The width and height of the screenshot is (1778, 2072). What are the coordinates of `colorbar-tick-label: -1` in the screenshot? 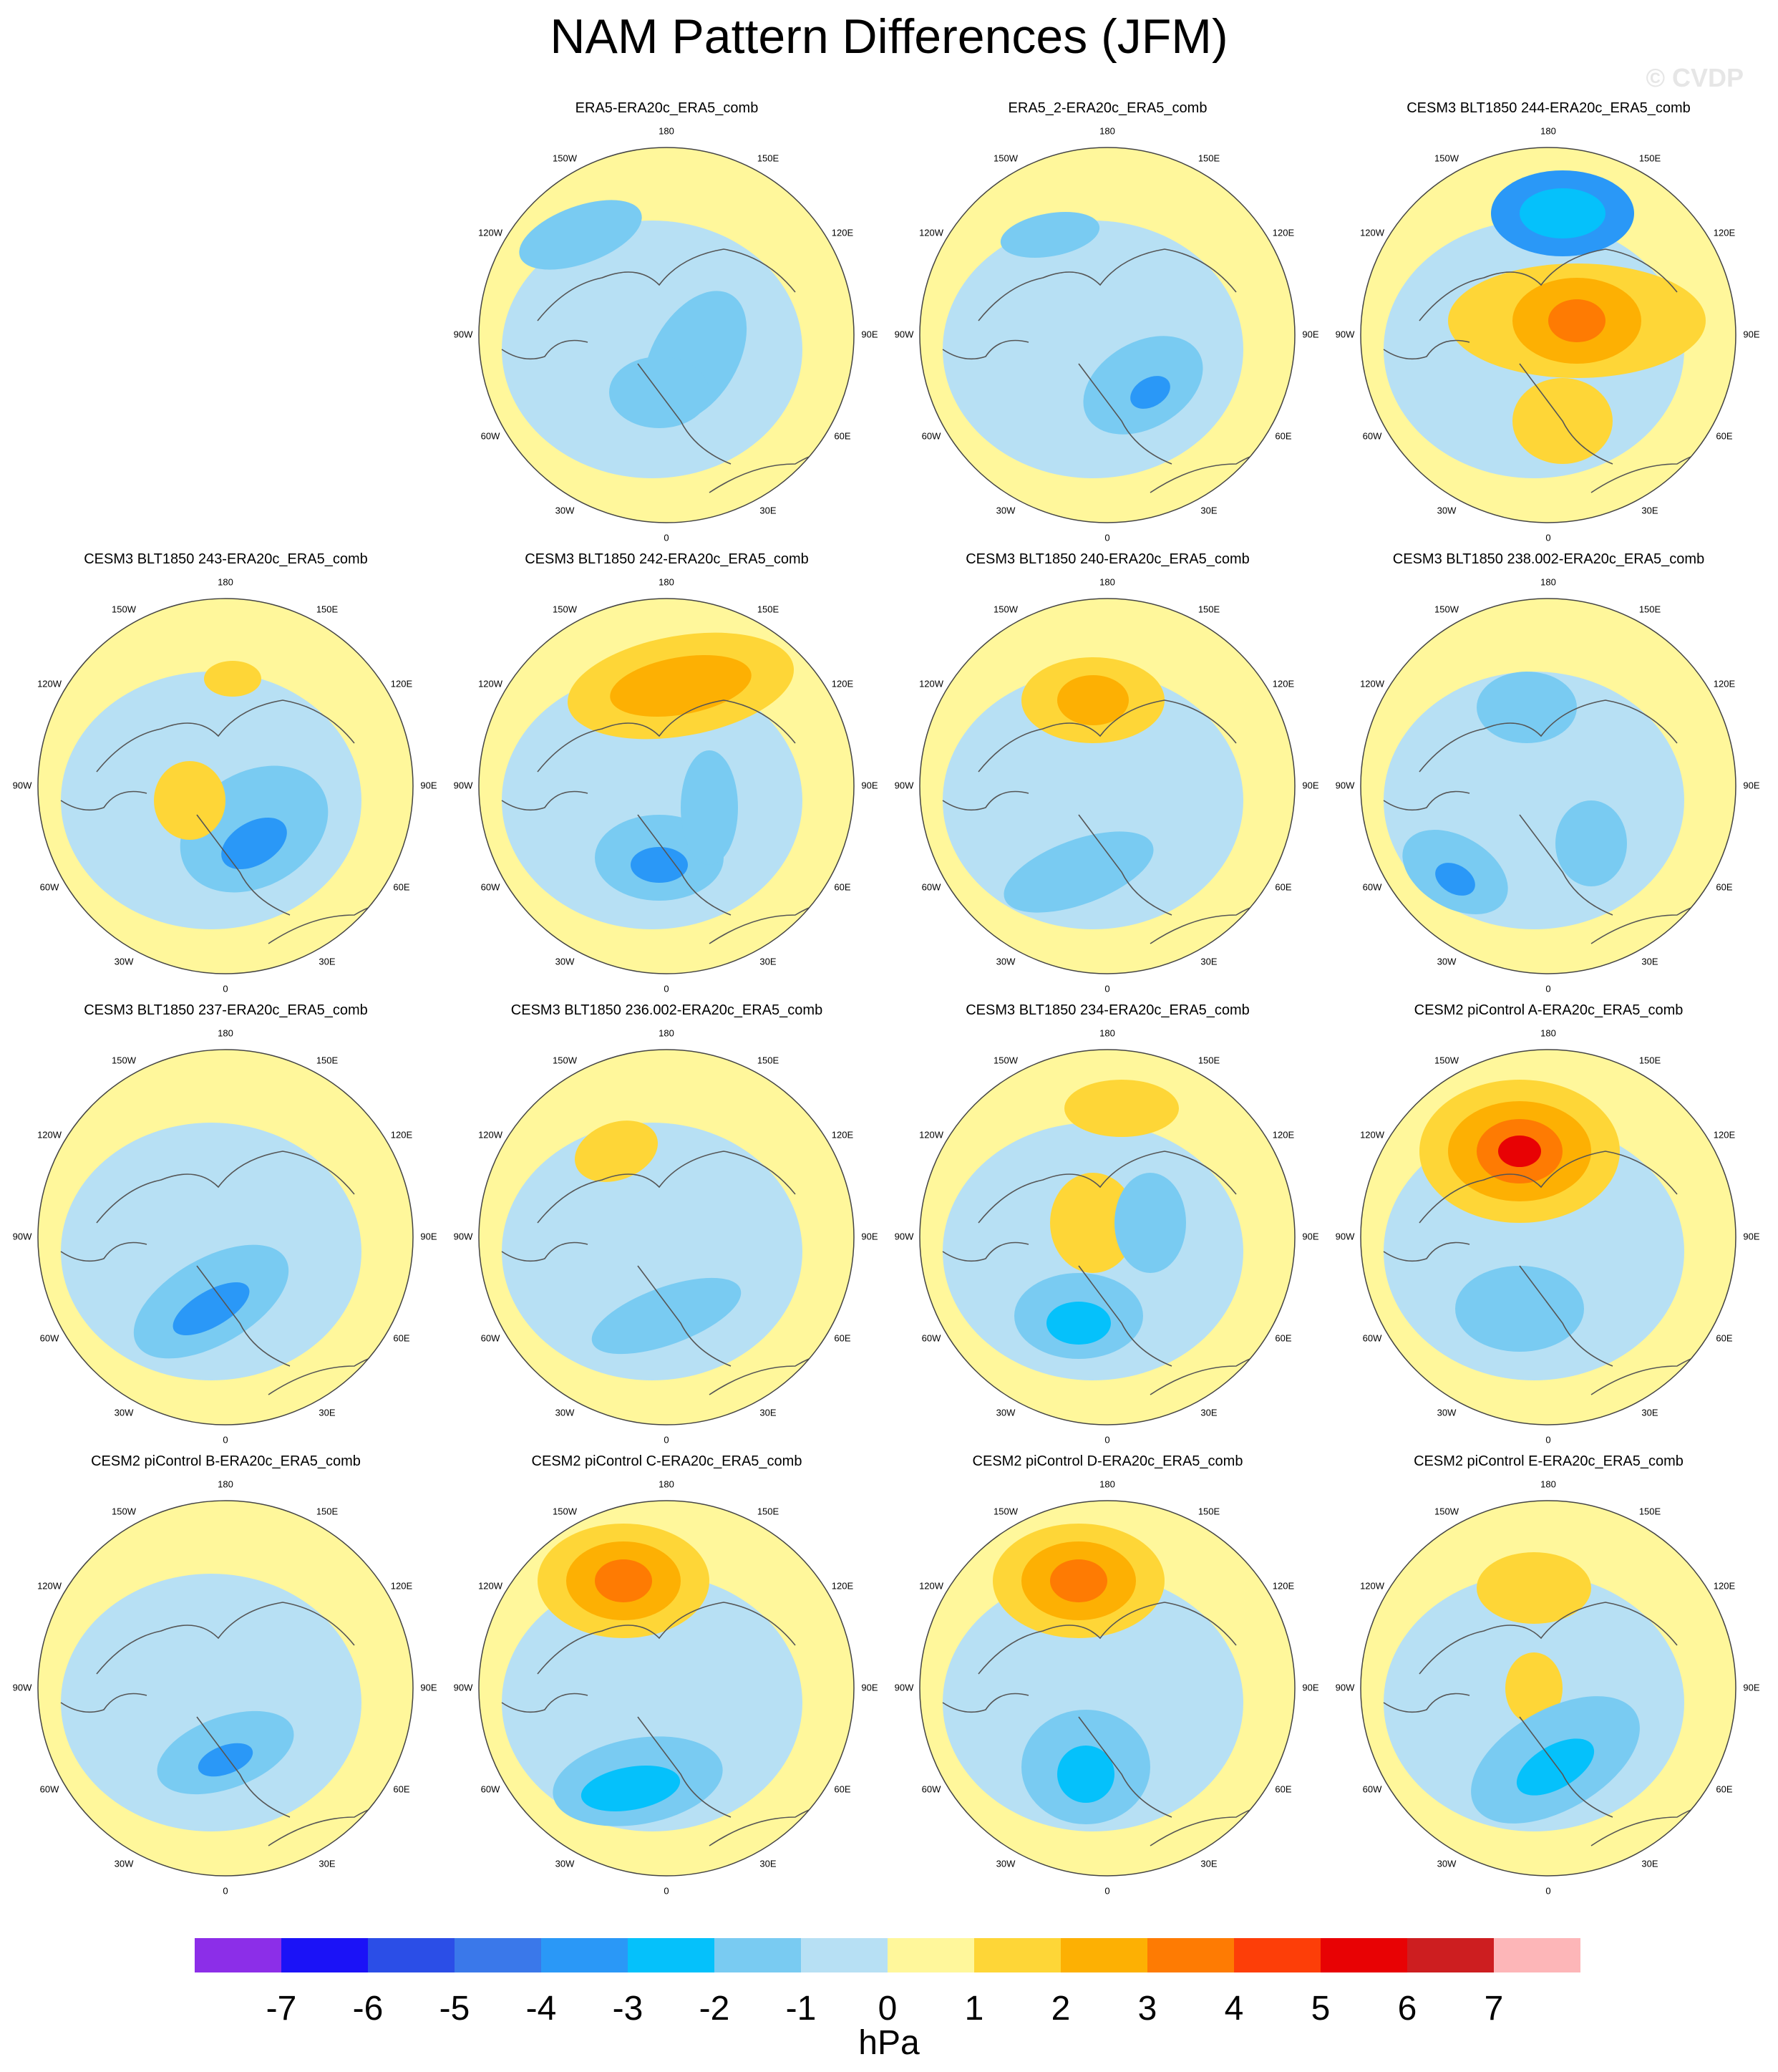 It's located at (801, 2009).